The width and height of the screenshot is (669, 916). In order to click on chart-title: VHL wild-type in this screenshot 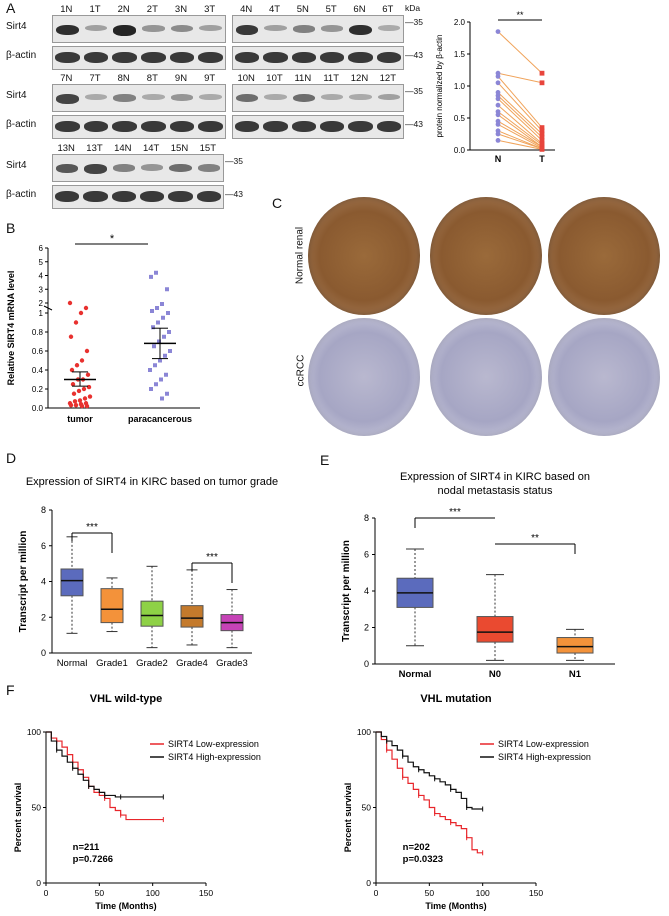, I will do `click(126, 699)`.